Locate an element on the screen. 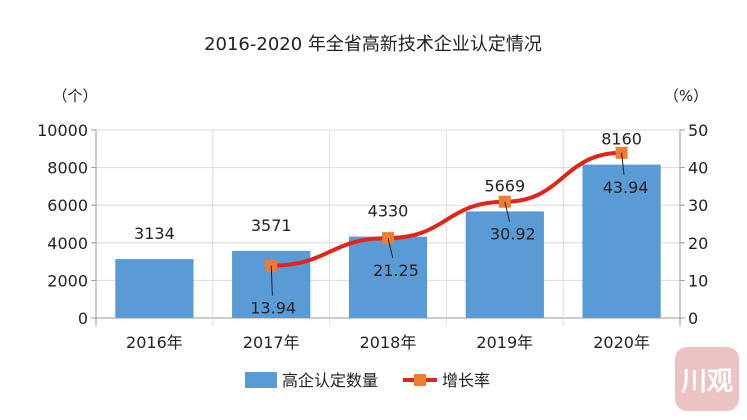 This screenshot has height=420, width=747. growth-rate-line is located at coordinates (446, 209).